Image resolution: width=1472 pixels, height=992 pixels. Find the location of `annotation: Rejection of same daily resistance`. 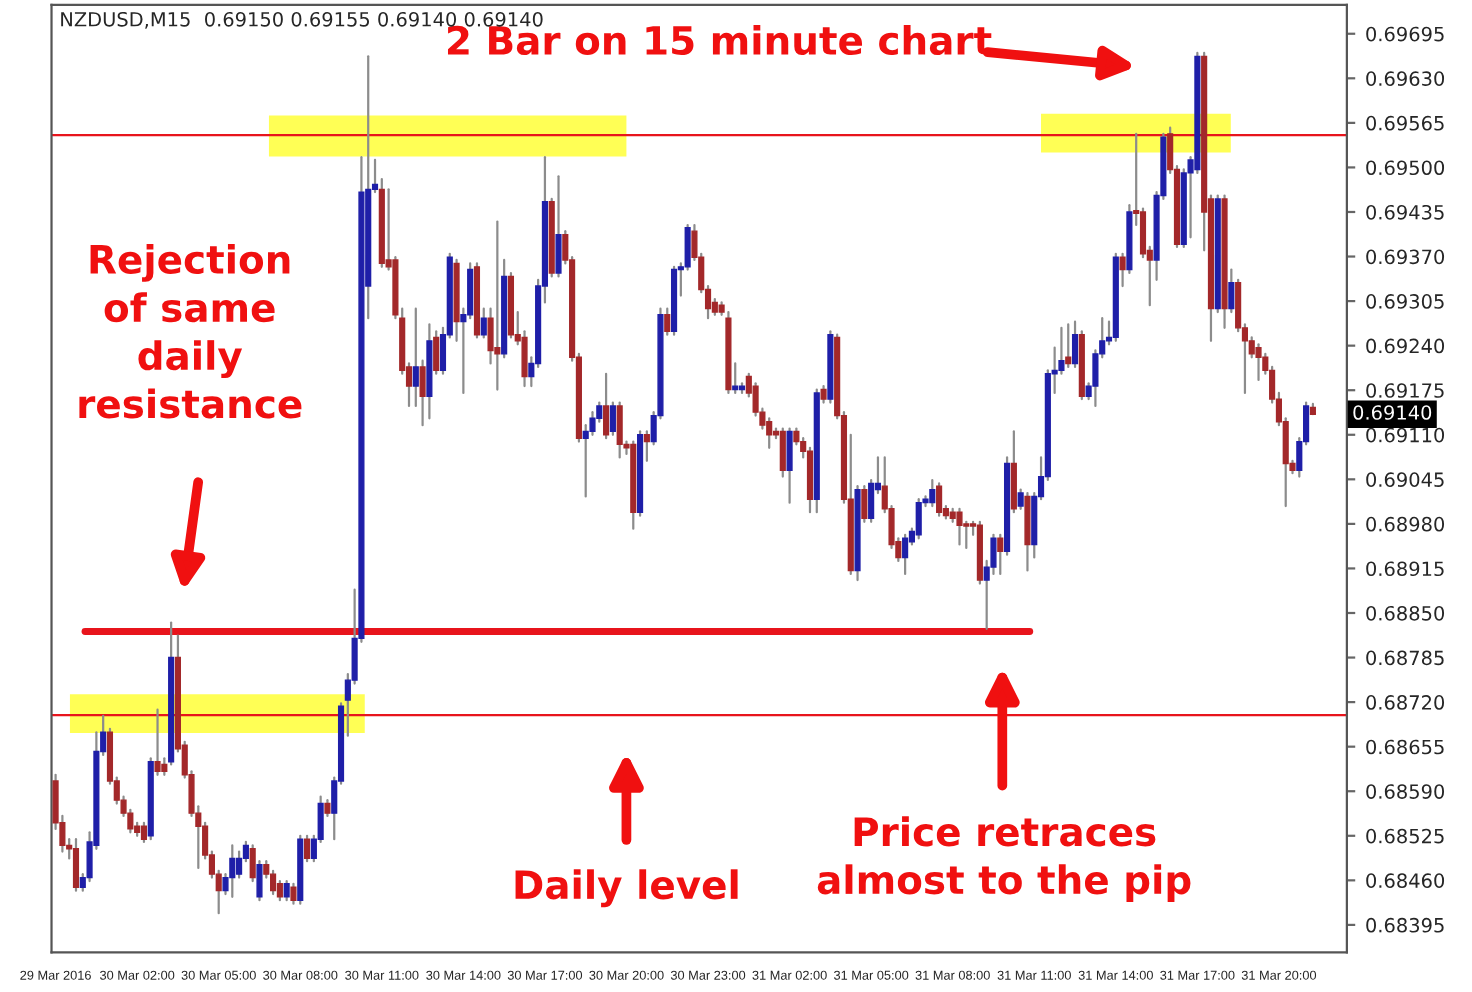

annotation: Rejection of same daily resistance is located at coordinates (190, 331).